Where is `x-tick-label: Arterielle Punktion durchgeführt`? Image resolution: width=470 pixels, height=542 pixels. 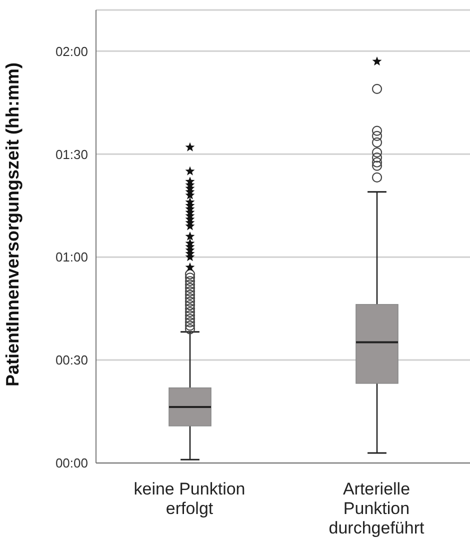 x-tick-label: Arterielle Punktion durchgeführt is located at coordinates (376, 508).